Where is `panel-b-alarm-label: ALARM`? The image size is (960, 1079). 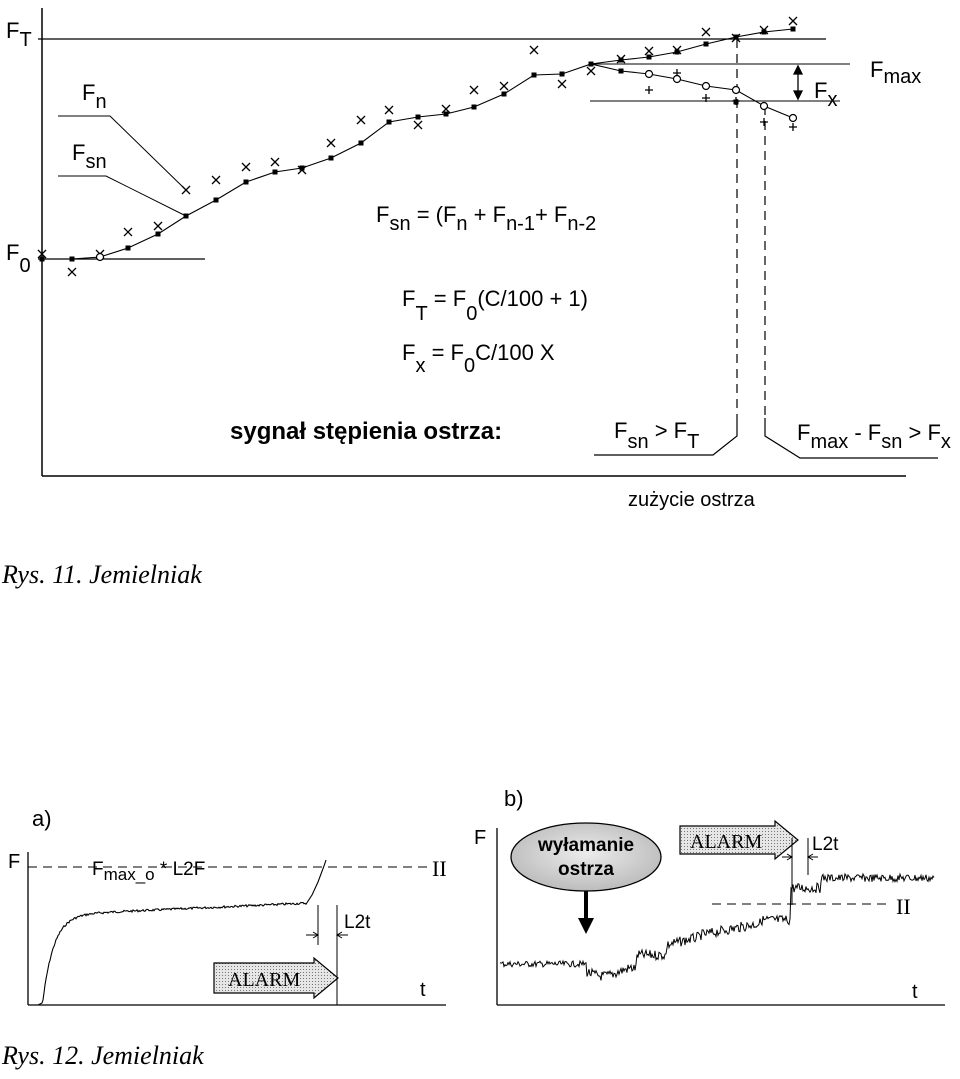 panel-b-alarm-label: ALARM is located at coordinates (726, 842).